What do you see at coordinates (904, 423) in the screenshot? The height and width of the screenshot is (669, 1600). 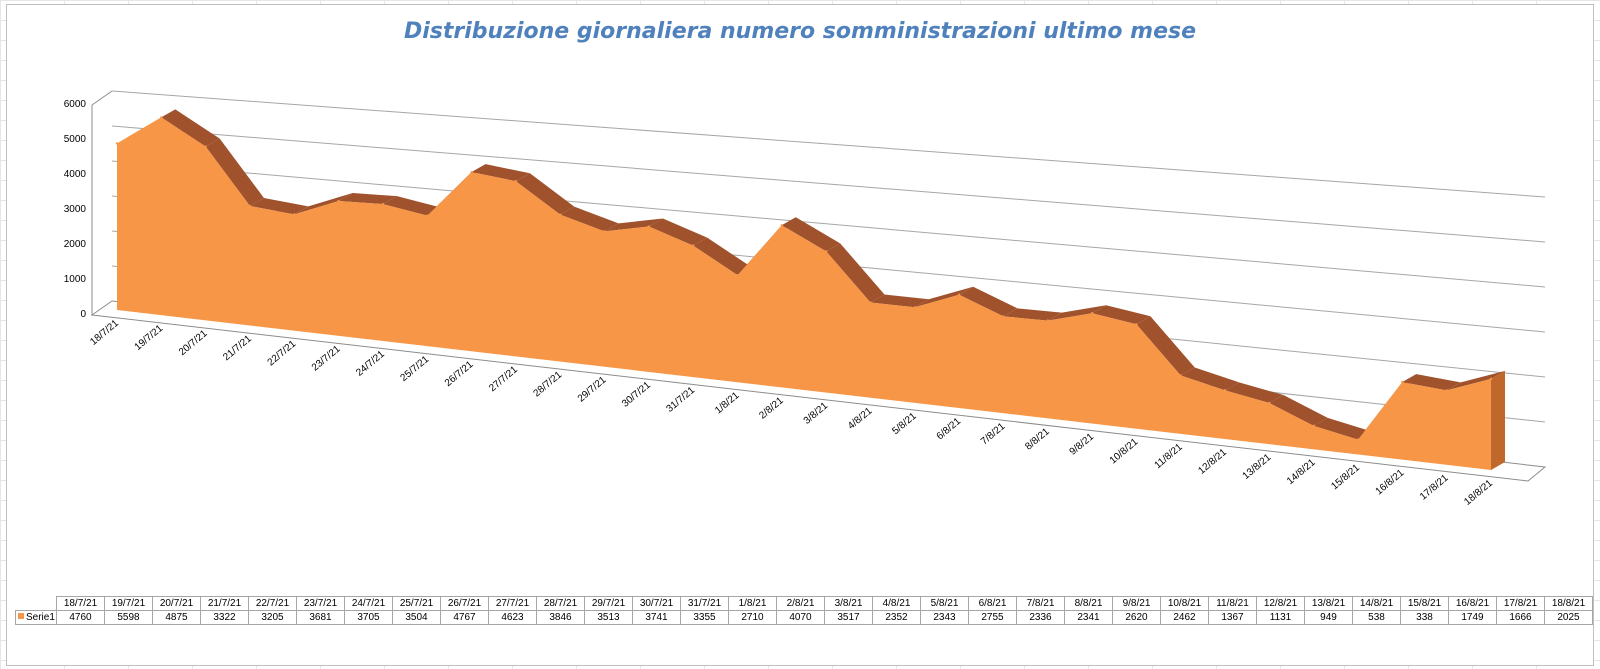 I see `x-tick-label: 5/8/21` at bounding box center [904, 423].